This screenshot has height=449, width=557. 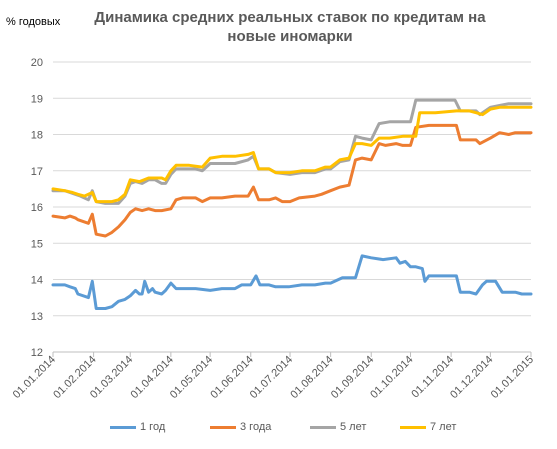 I want to click on legend-label: 5 лет, so click(x=353, y=427).